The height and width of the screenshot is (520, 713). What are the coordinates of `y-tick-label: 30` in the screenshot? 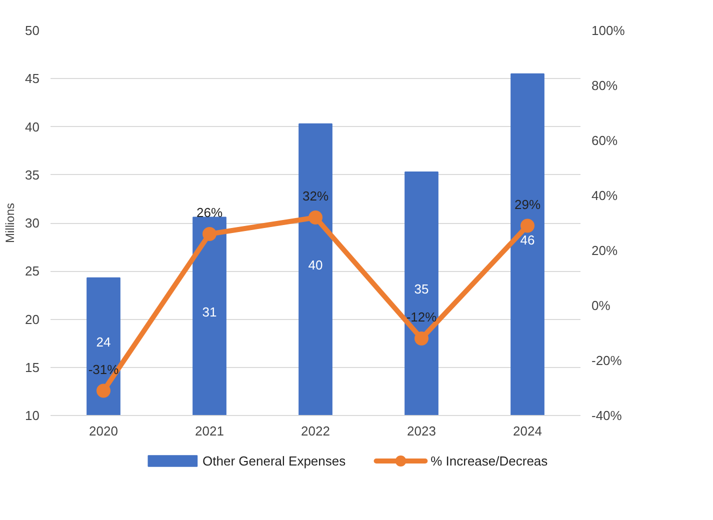 It's located at (32, 223).